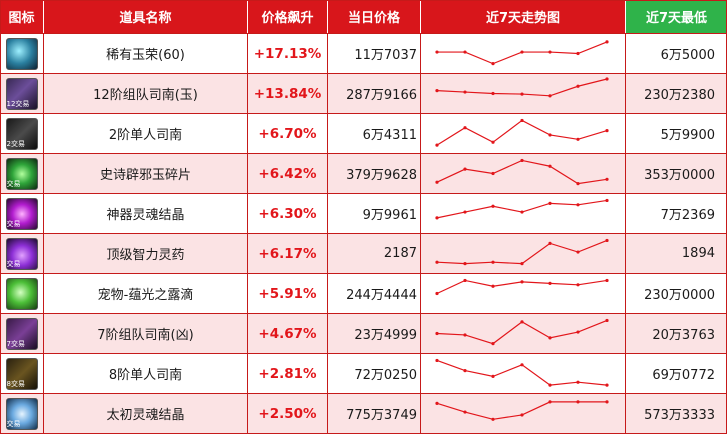 The height and width of the screenshot is (434, 727). I want to click on solo-compass-8-icon: 8交易, so click(21, 373).